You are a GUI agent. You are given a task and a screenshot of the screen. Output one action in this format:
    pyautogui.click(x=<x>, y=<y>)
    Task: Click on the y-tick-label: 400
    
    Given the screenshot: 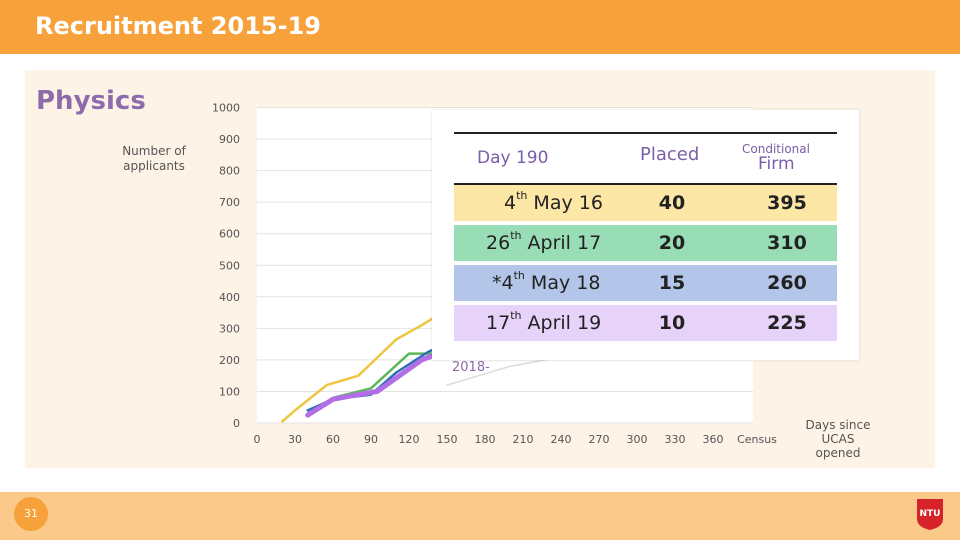 What is the action you would take?
    pyautogui.click(x=229, y=297)
    